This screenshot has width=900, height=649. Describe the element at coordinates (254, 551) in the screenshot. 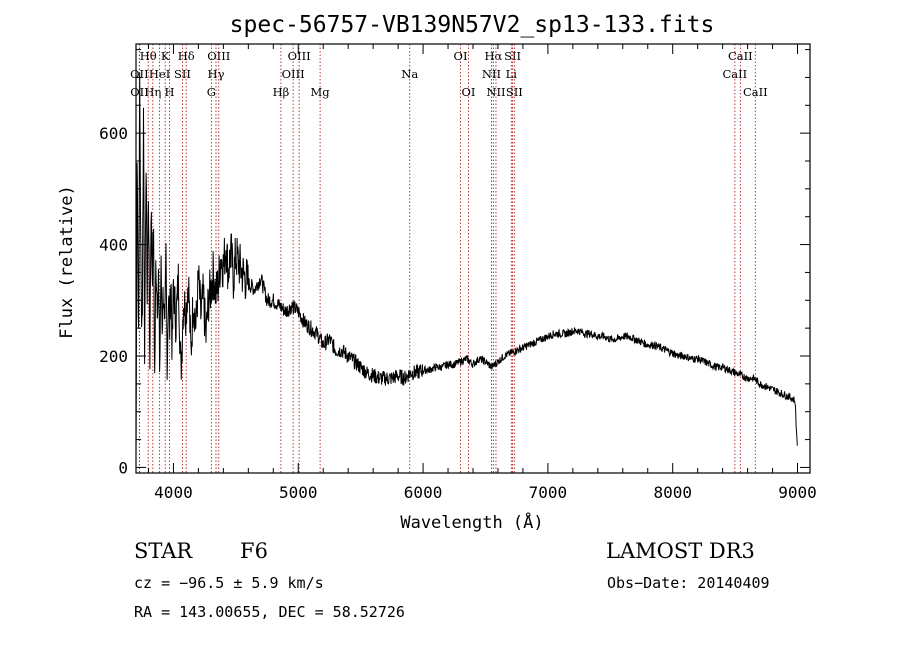

I see `object-subclass: F6` at that location.